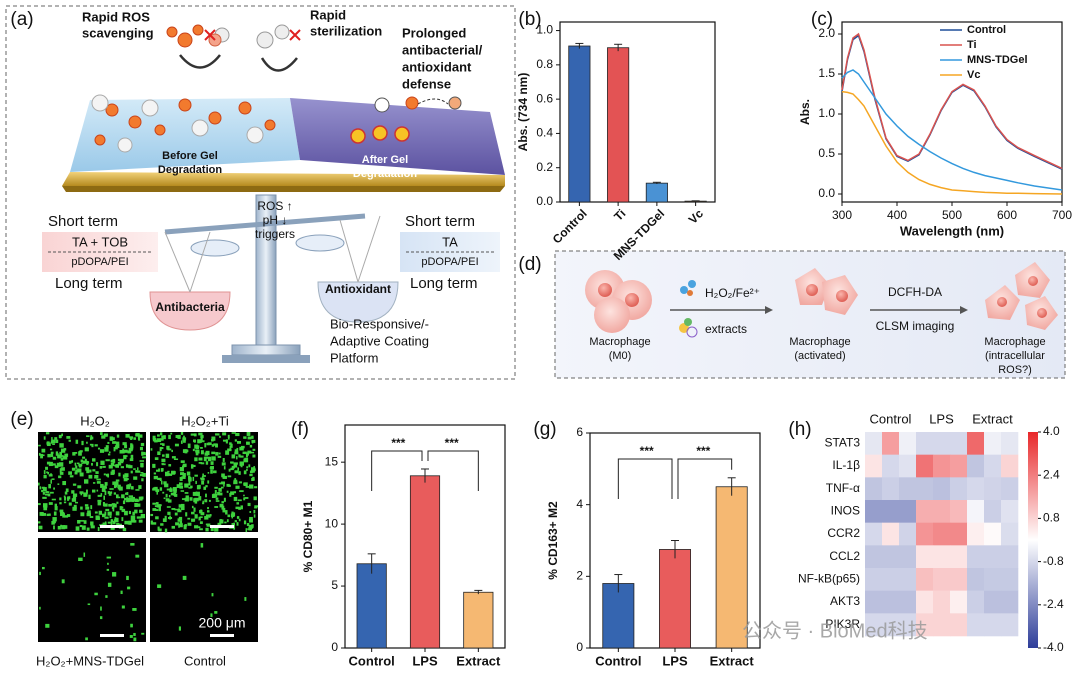 Image resolution: width=1080 pixels, height=677 pixels. I want to click on row-label: INOS, so click(845, 511).